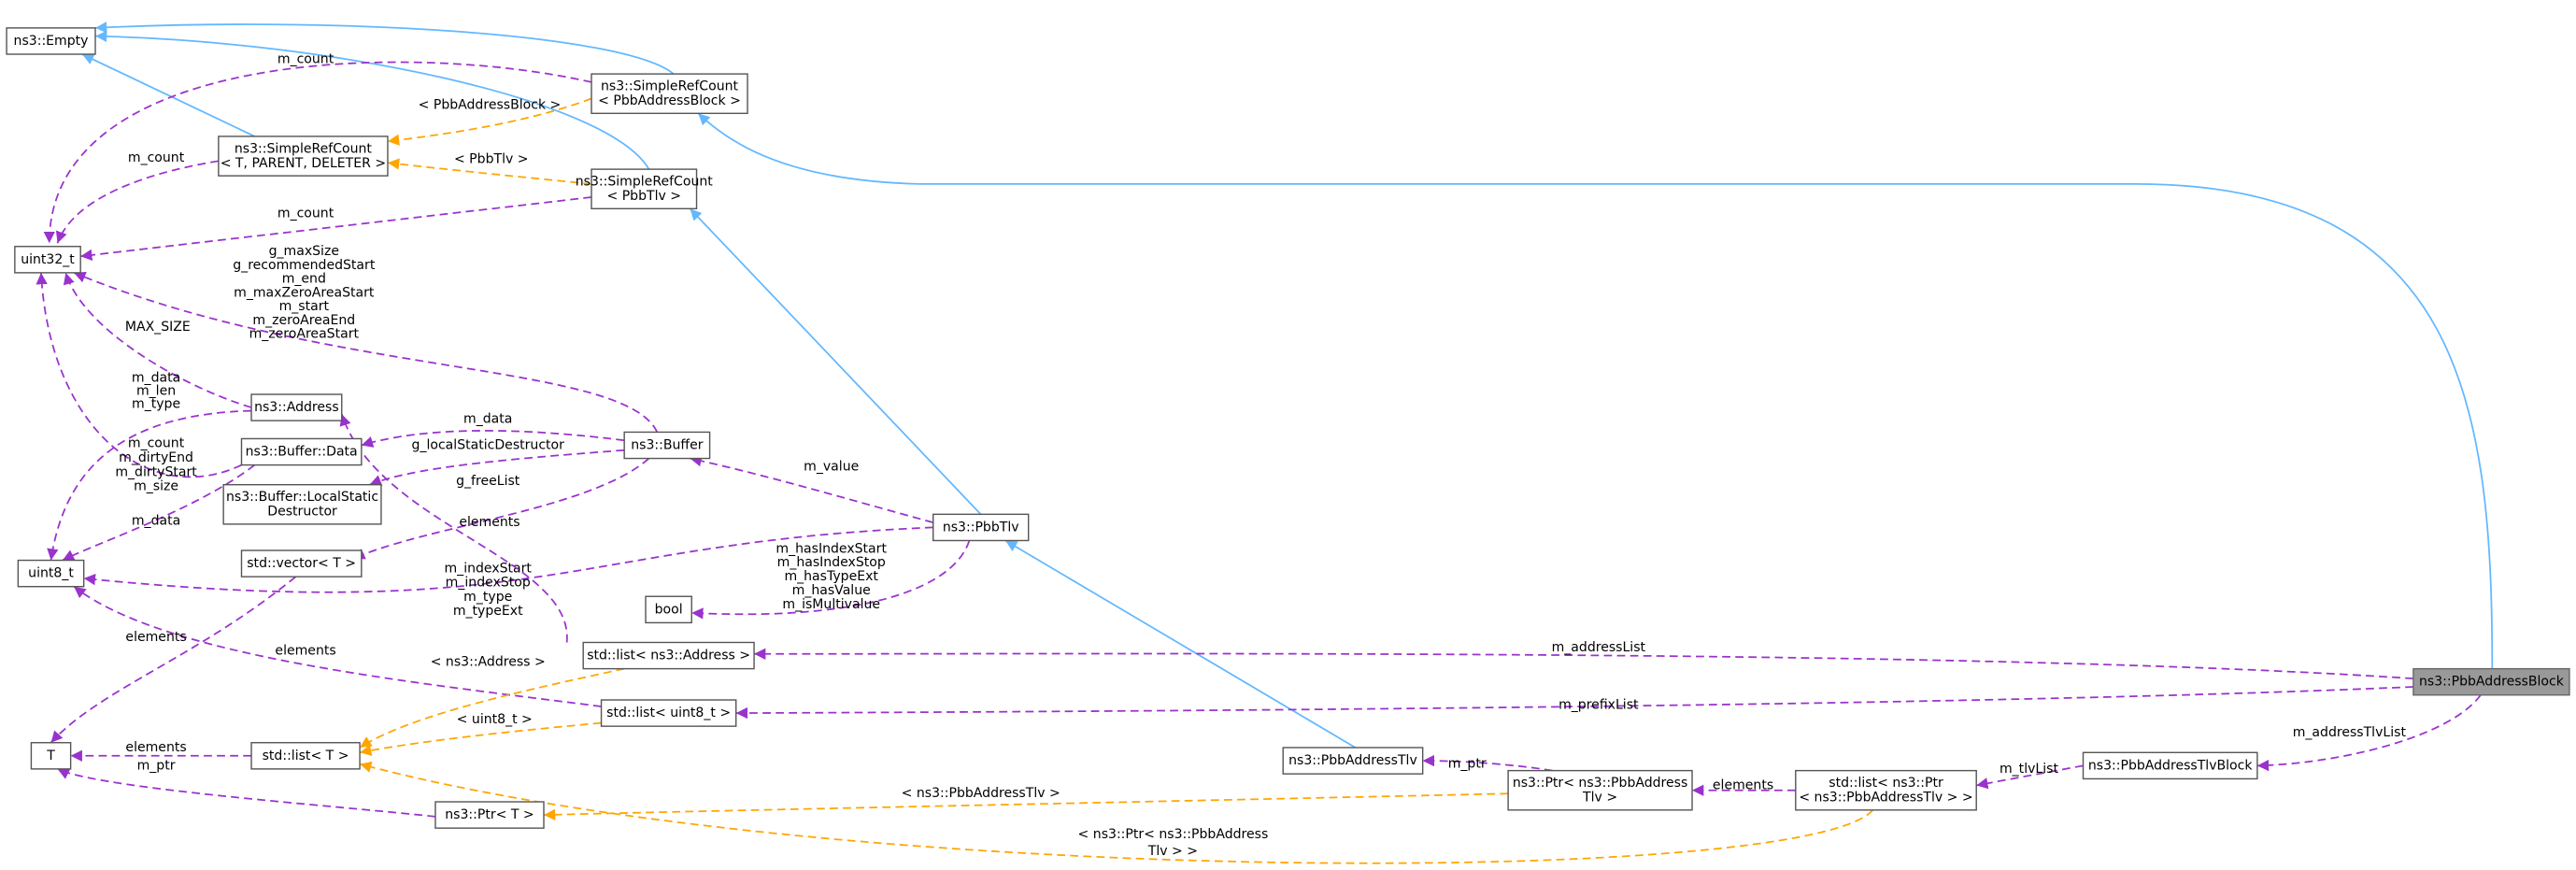  I want to click on edge-label: Tlv > >, so click(1172, 852).